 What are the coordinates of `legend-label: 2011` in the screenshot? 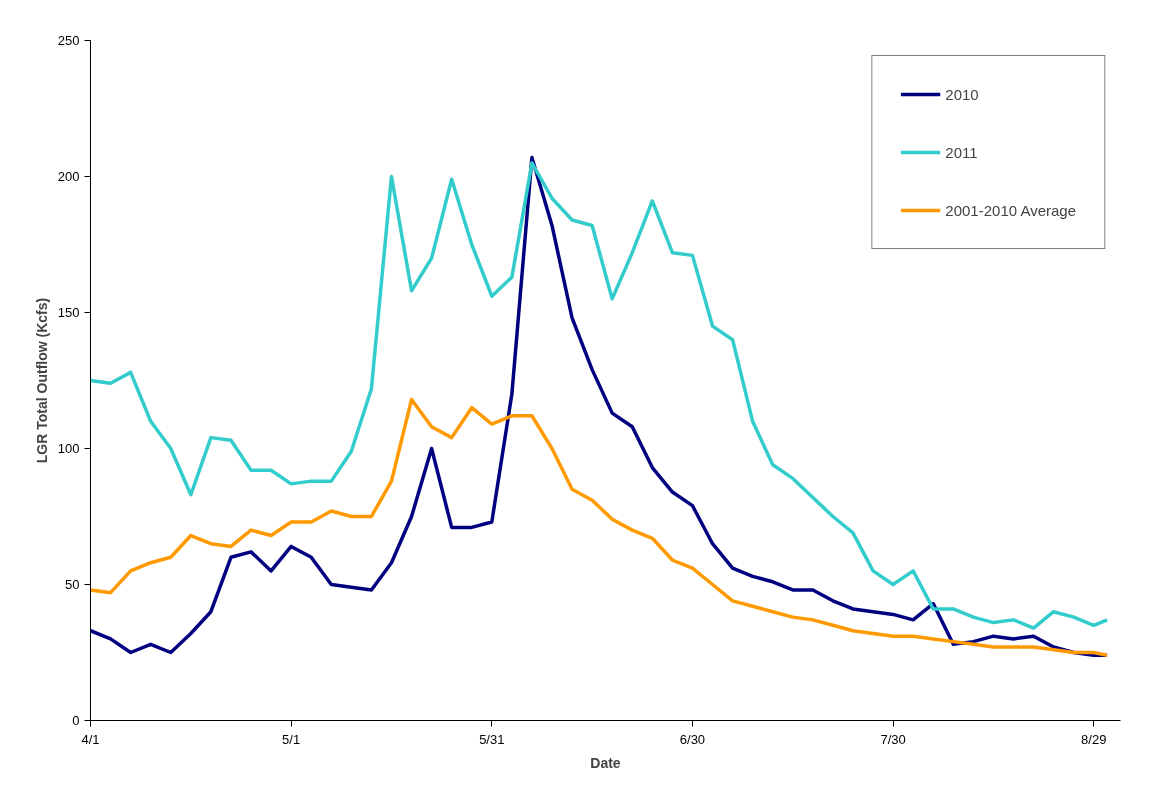 It's located at (961, 152).